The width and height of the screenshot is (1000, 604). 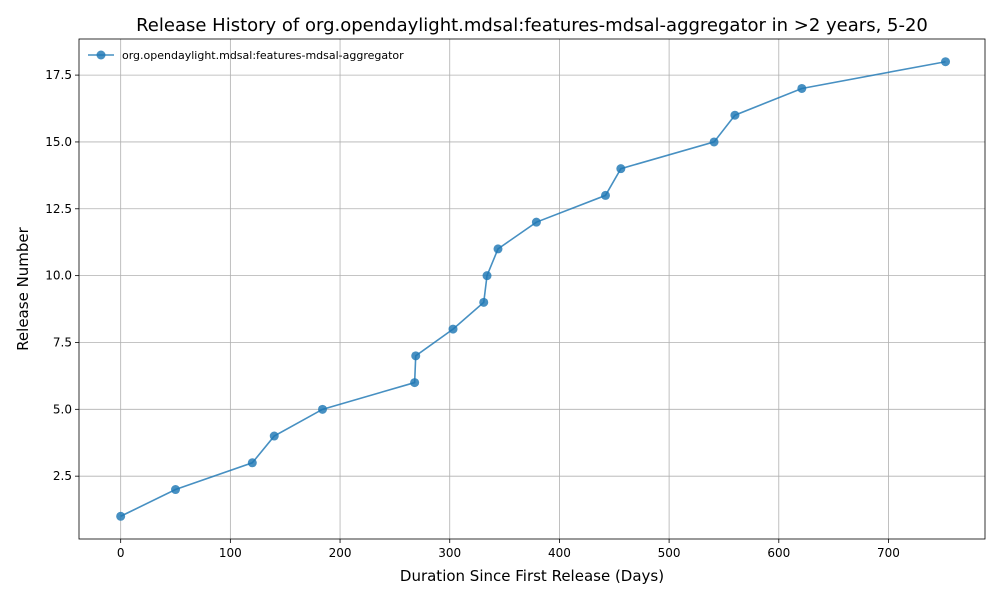 What do you see at coordinates (58, 142) in the screenshot?
I see `y-tick-label: 15.0` at bounding box center [58, 142].